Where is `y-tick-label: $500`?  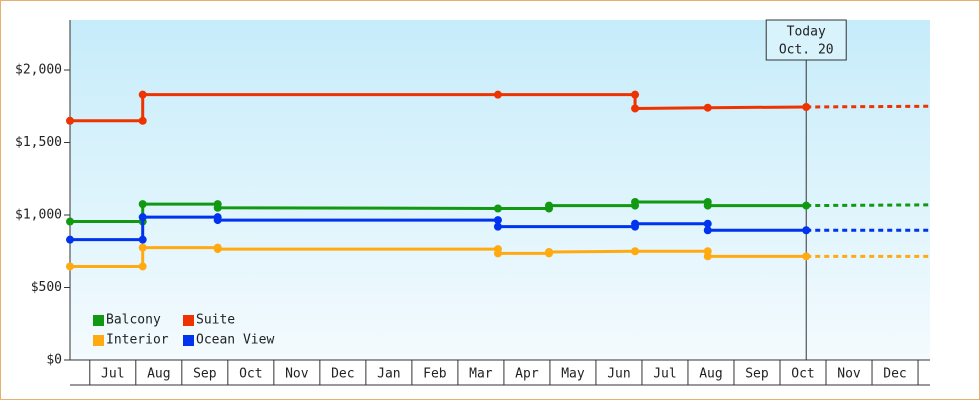
y-tick-label: $500 is located at coordinates (46, 287).